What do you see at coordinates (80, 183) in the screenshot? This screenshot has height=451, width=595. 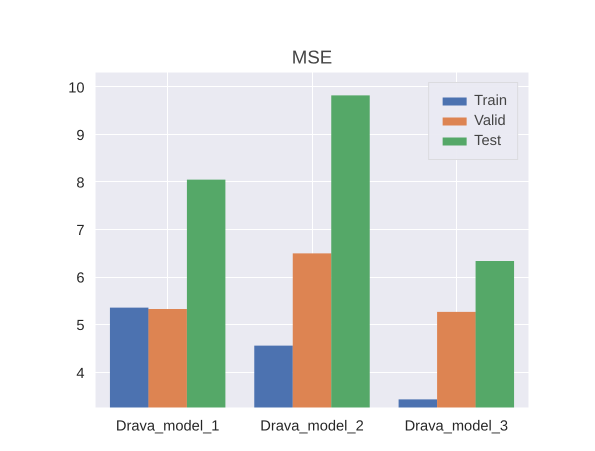 I see `y-tick-label: 8` at bounding box center [80, 183].